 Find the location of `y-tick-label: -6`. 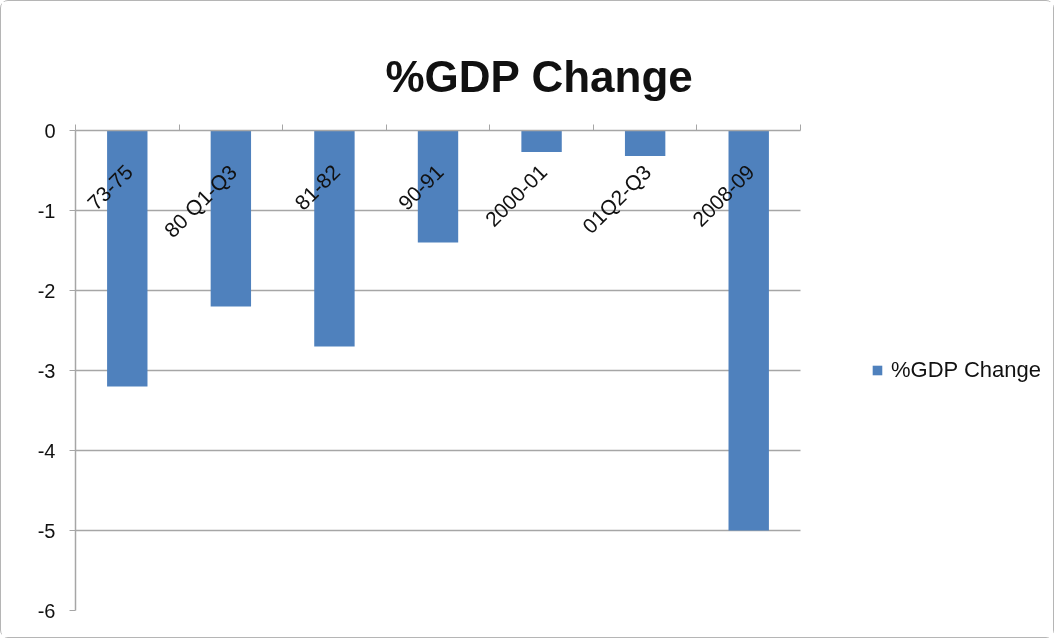

y-tick-label: -6 is located at coordinates (46, 610).